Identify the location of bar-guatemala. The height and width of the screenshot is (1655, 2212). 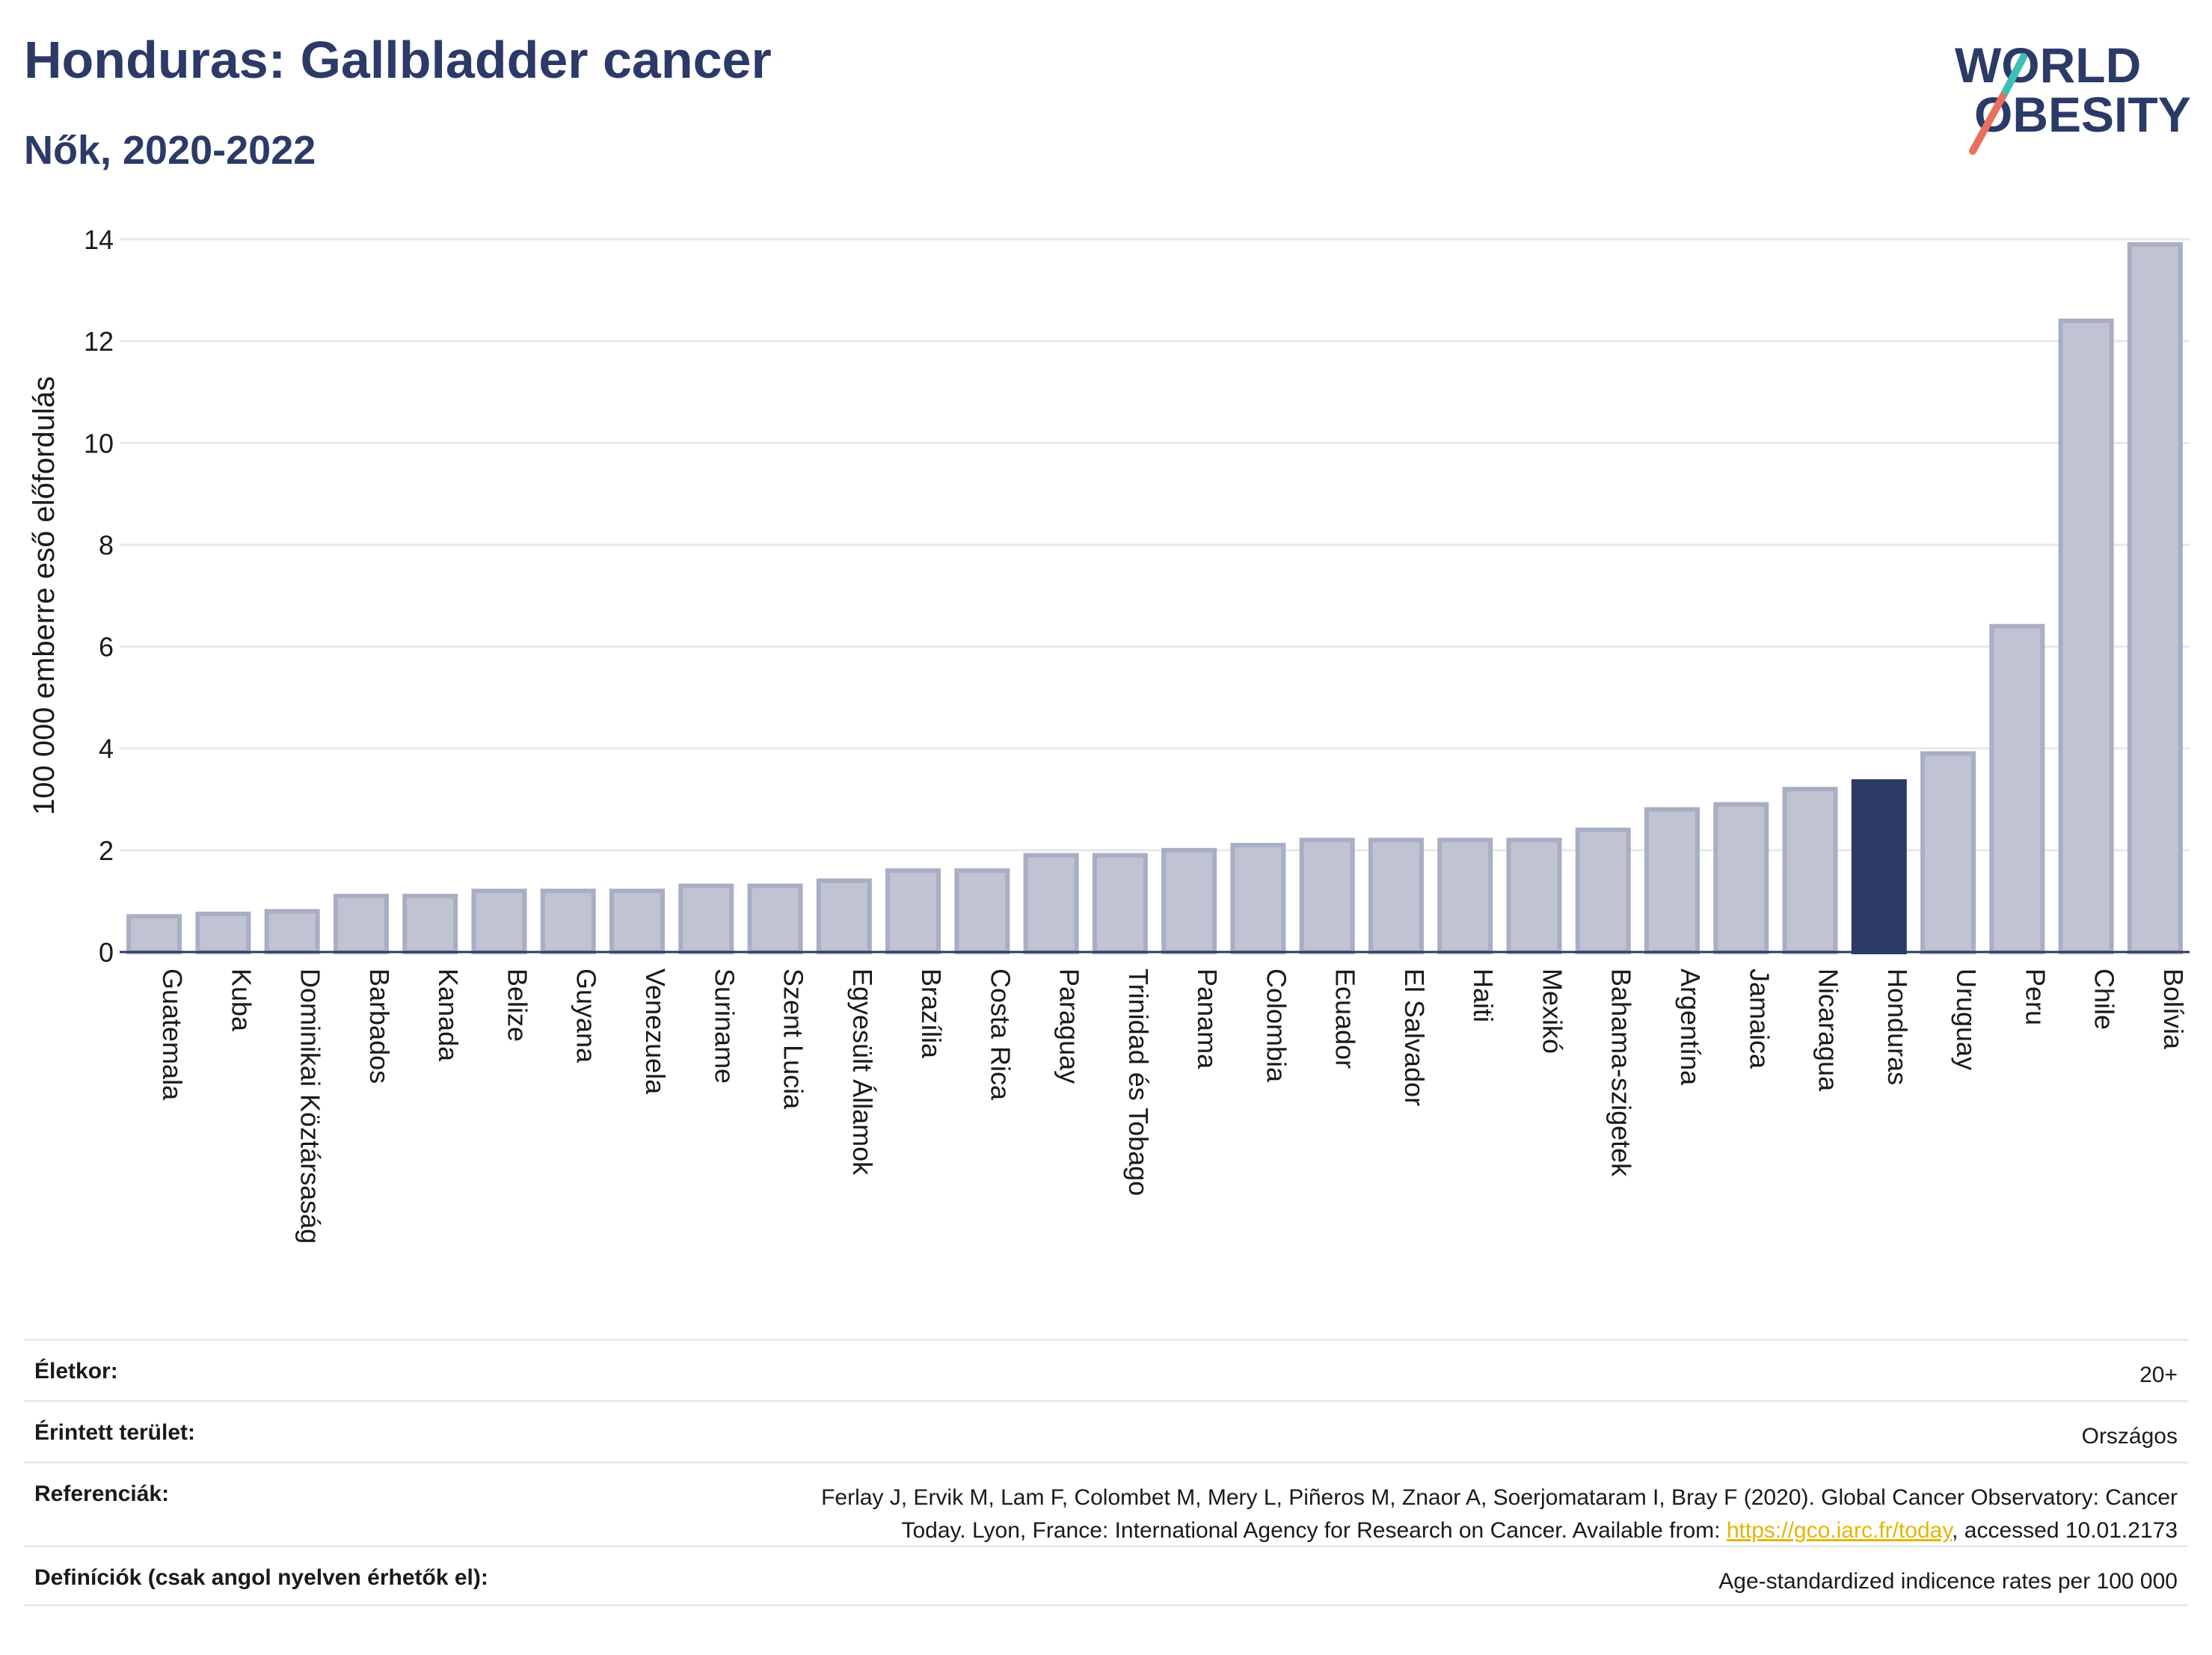
(154, 934).